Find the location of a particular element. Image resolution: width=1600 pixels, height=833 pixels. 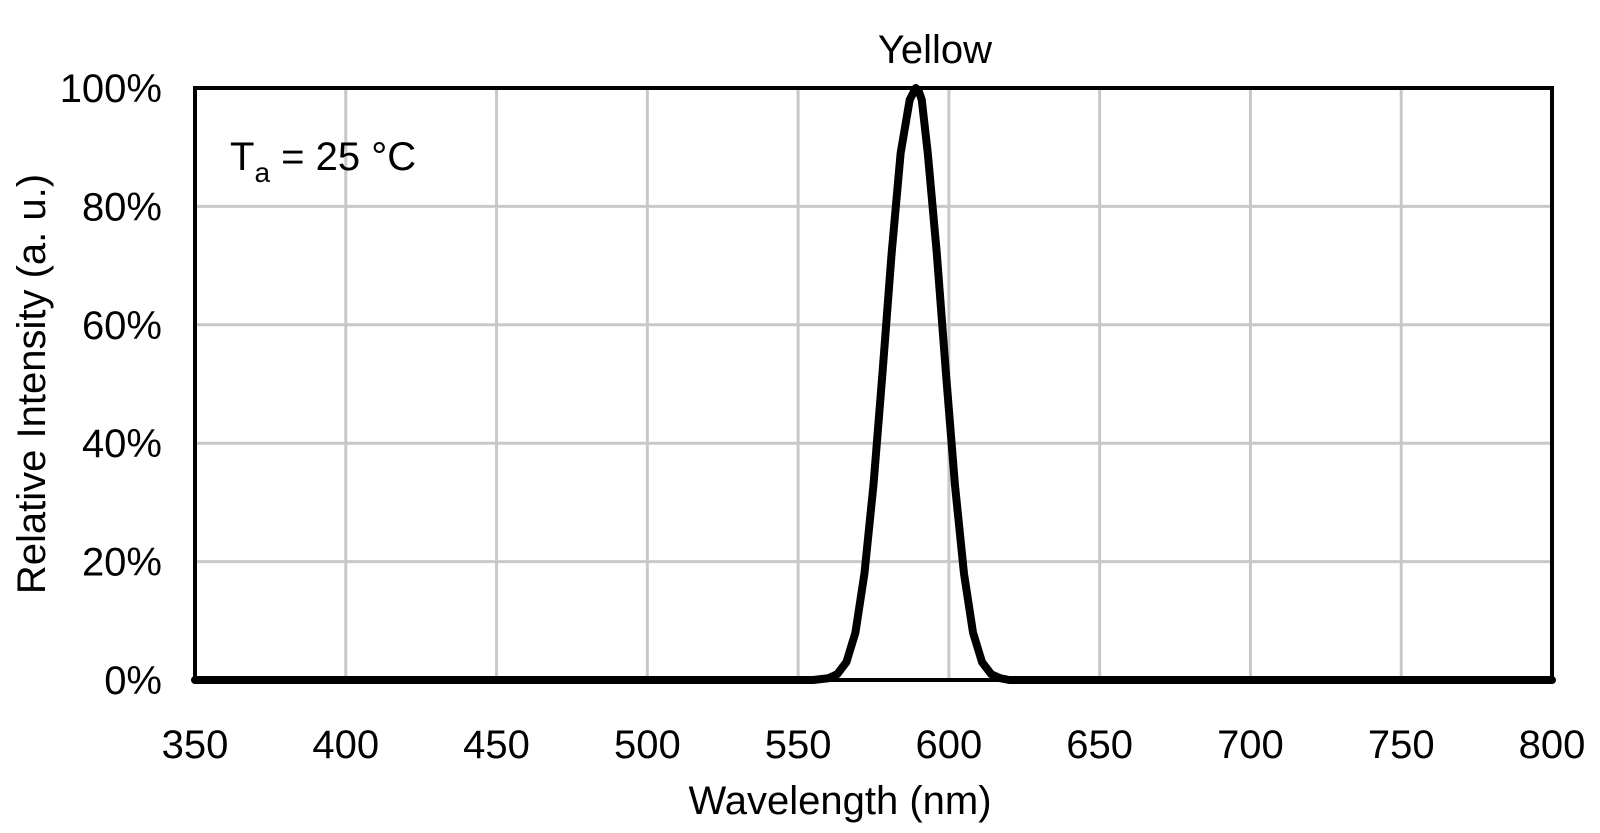

x-tick-label: 750 is located at coordinates (1401, 745).